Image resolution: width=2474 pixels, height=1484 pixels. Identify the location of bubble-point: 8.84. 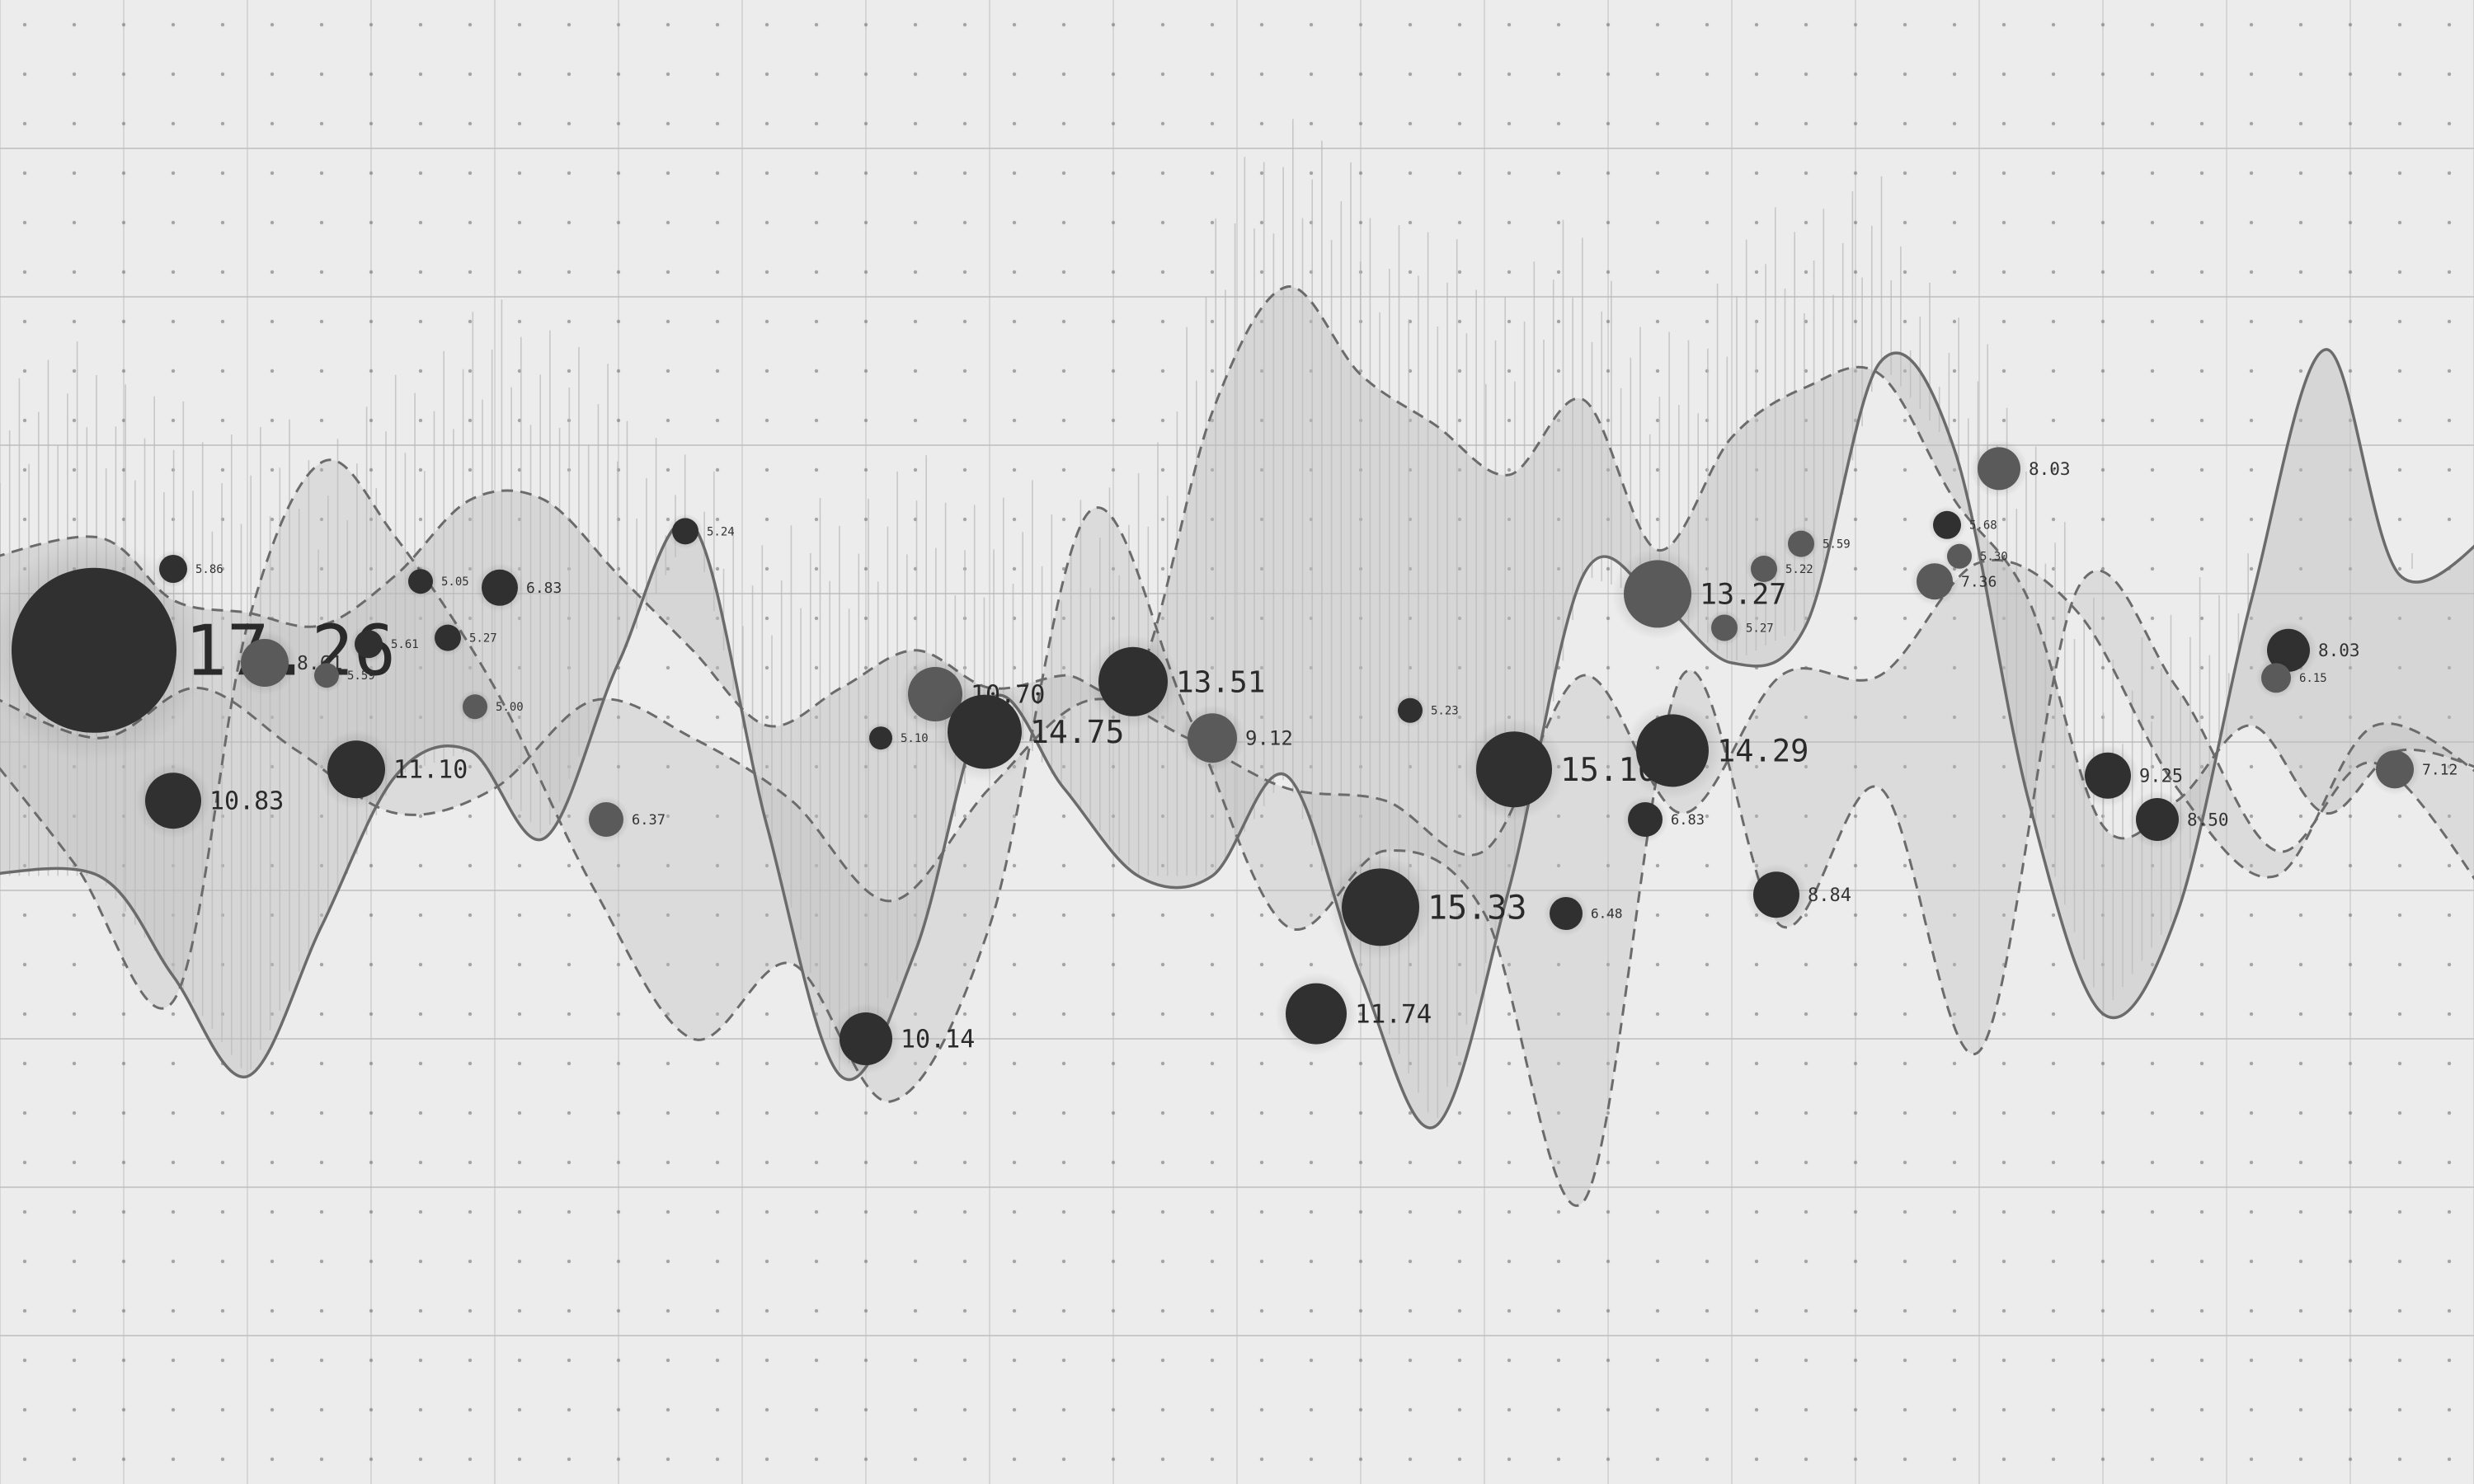
(1798, 894).